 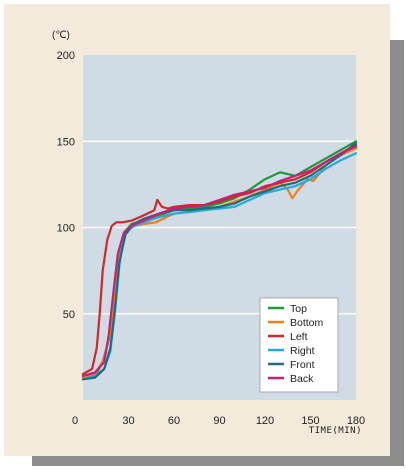 I want to click on legend-label-front: Front, so click(x=302, y=365).